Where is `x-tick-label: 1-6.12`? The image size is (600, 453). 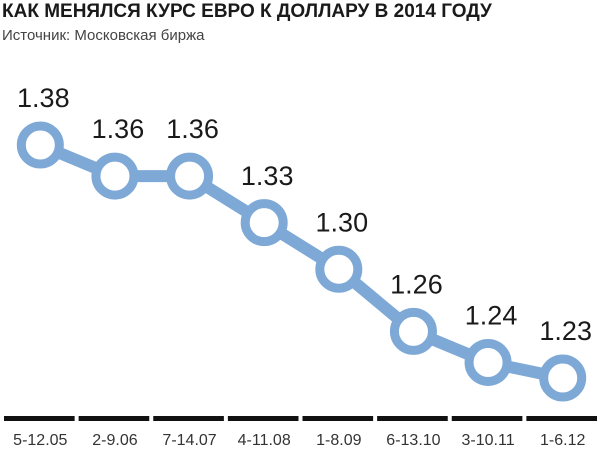
x-tick-label: 1-6.12 is located at coordinates (562, 440).